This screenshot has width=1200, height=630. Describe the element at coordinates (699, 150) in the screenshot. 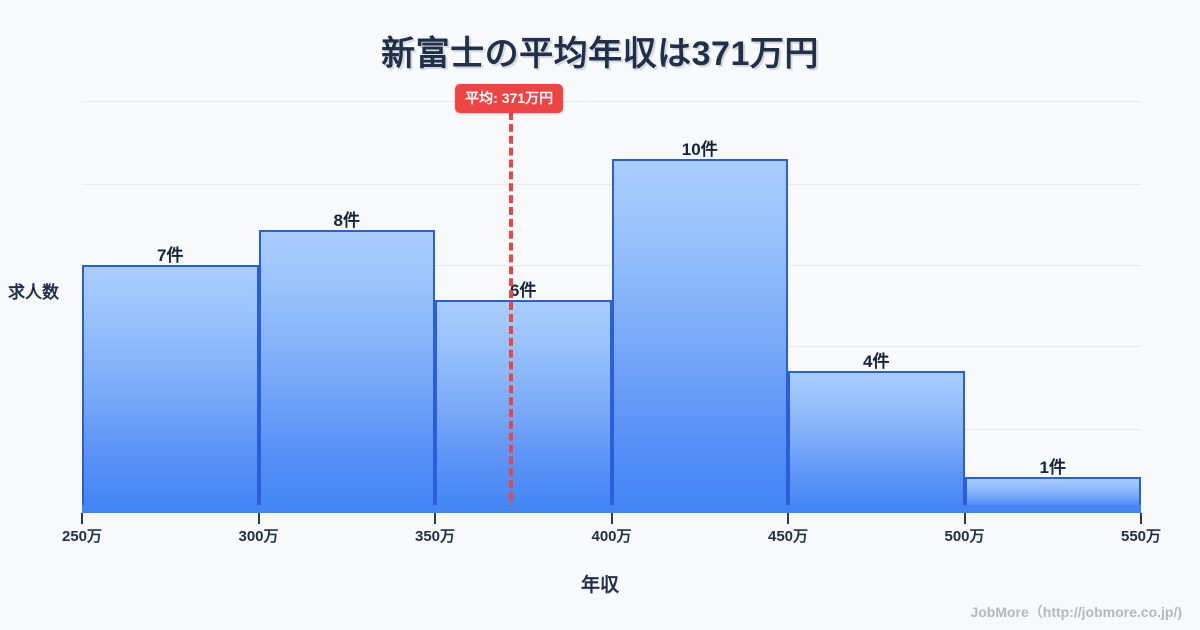

I see `bar-value-label: 10件` at that location.